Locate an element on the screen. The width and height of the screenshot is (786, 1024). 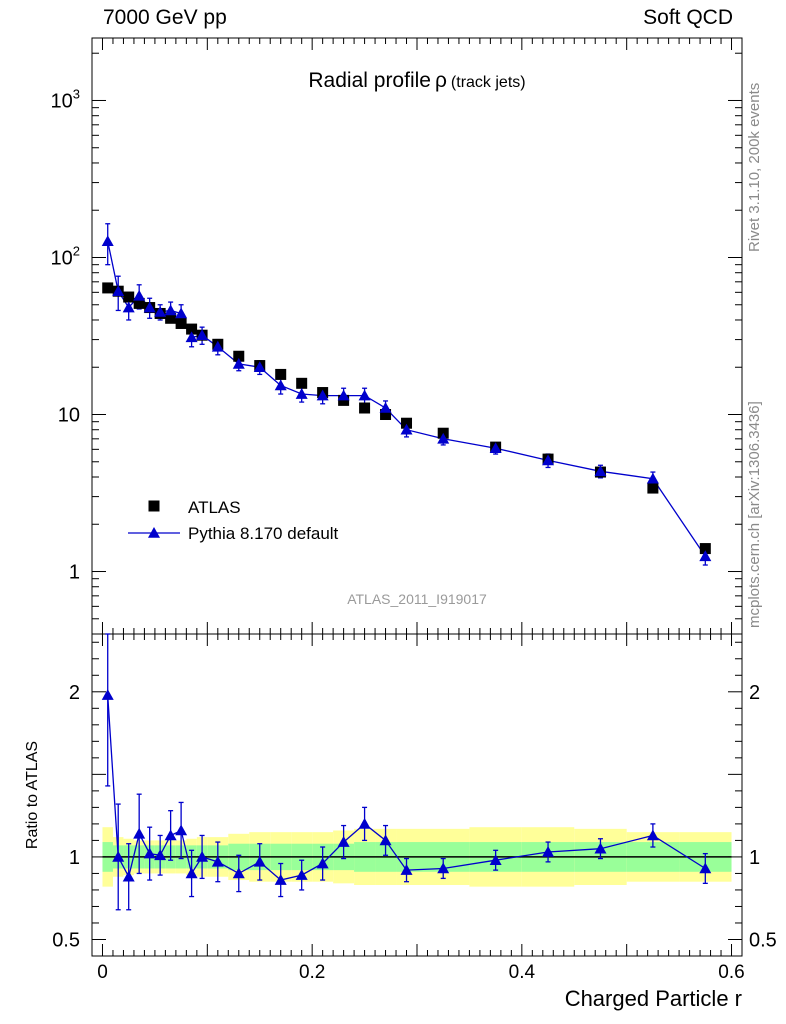
chart-title: Radial profile ρ (track jets) is located at coordinates (416, 80).